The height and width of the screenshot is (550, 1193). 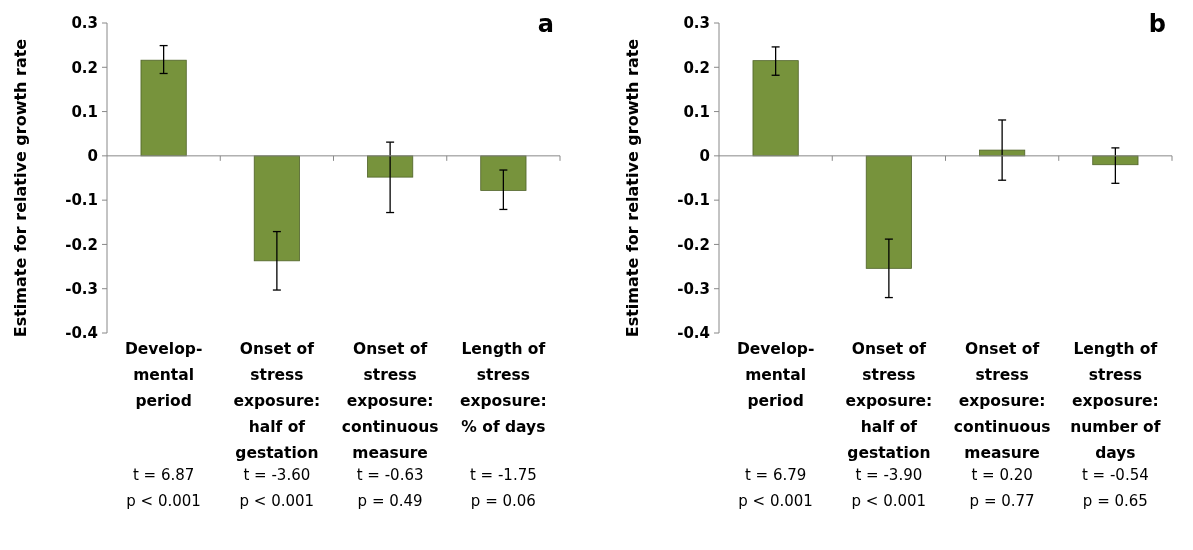 What do you see at coordinates (775, 488) in the screenshot?
I see `text: t = 6.79 p < 0.001` at bounding box center [775, 488].